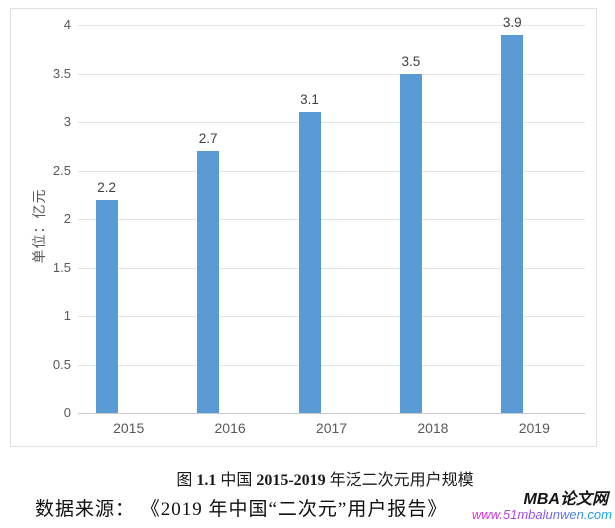  What do you see at coordinates (67, 315) in the screenshot?
I see `y-tick-label: 1` at bounding box center [67, 315].